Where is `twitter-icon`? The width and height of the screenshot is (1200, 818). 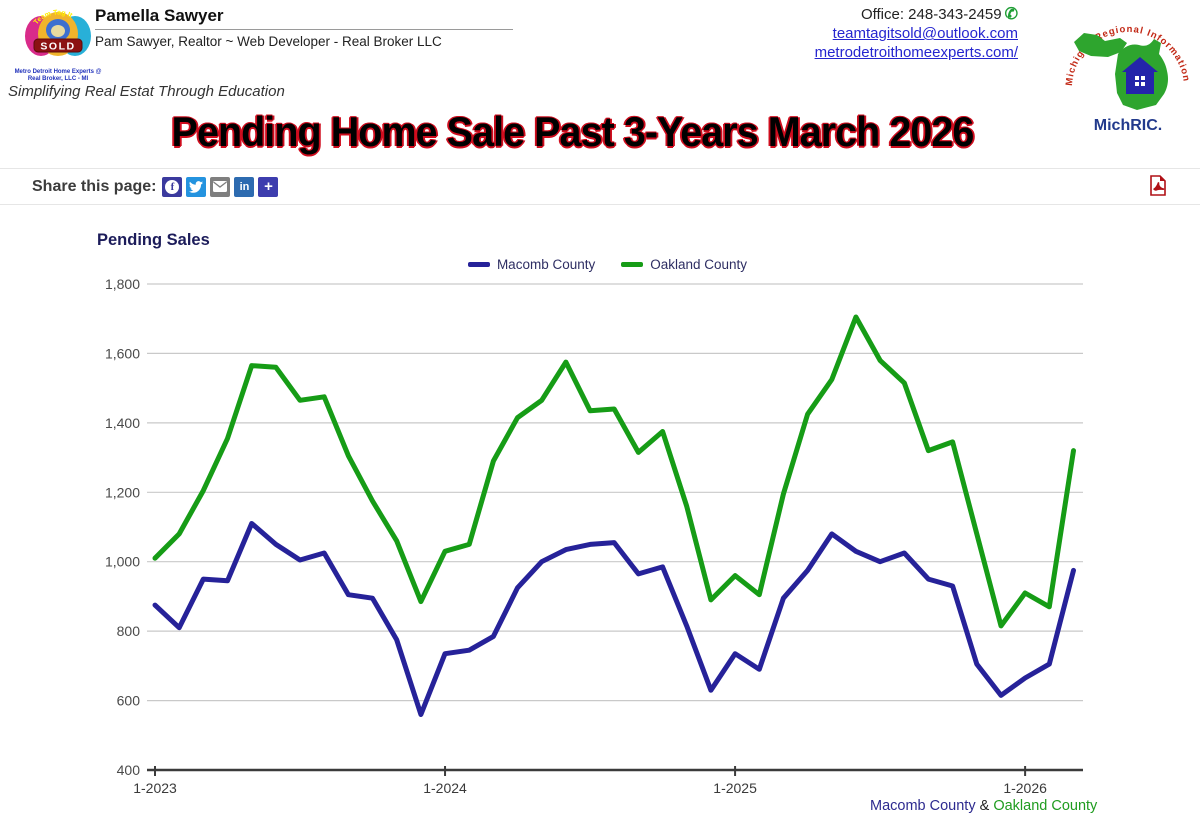 twitter-icon is located at coordinates (196, 186).